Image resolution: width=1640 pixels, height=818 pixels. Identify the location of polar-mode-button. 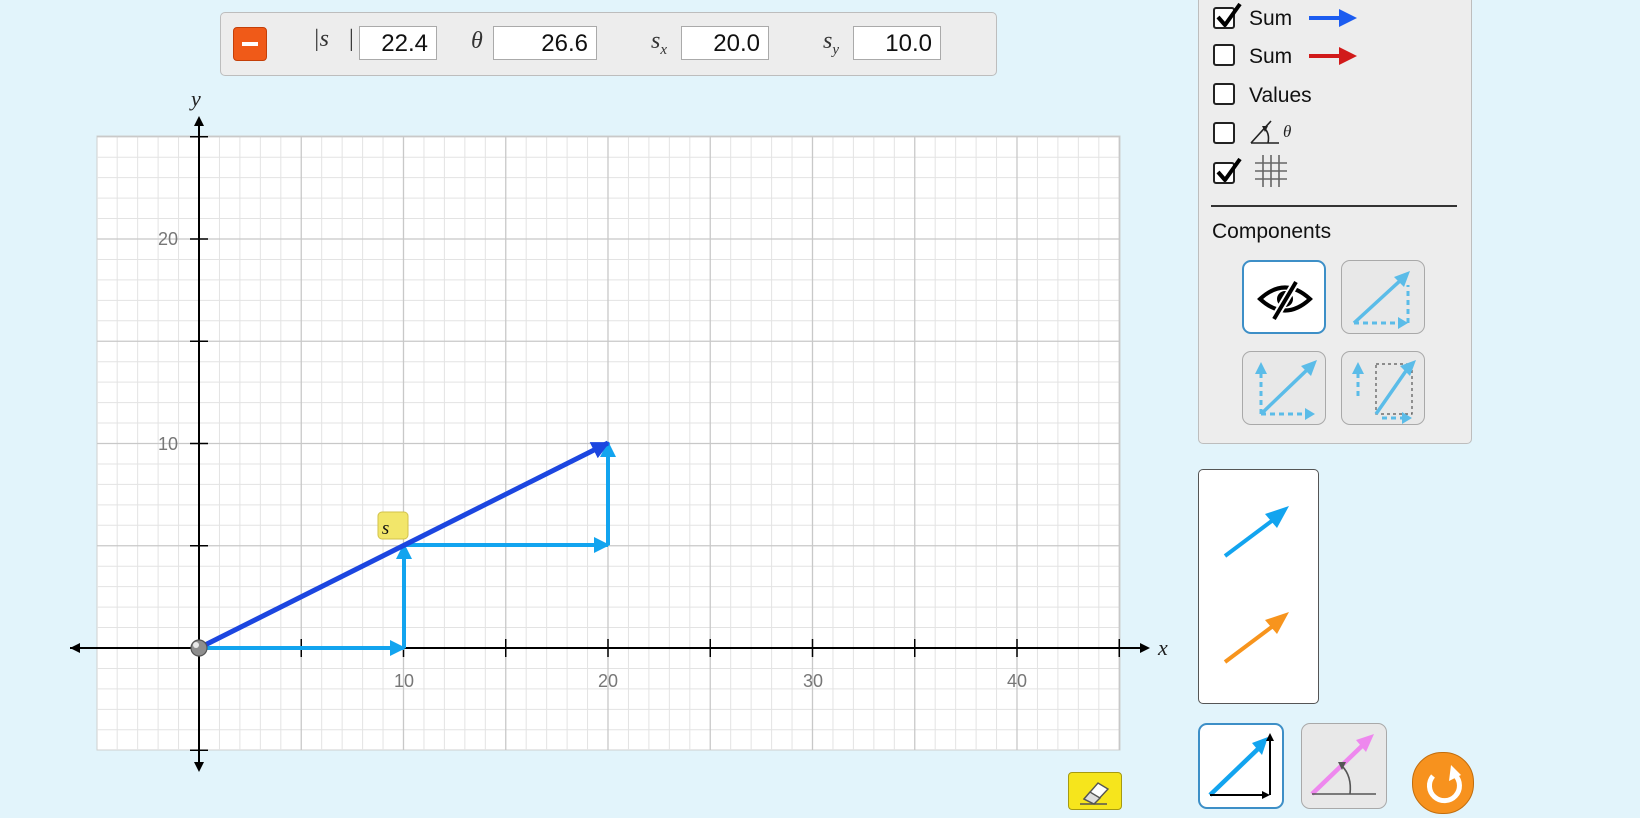
(1344, 766).